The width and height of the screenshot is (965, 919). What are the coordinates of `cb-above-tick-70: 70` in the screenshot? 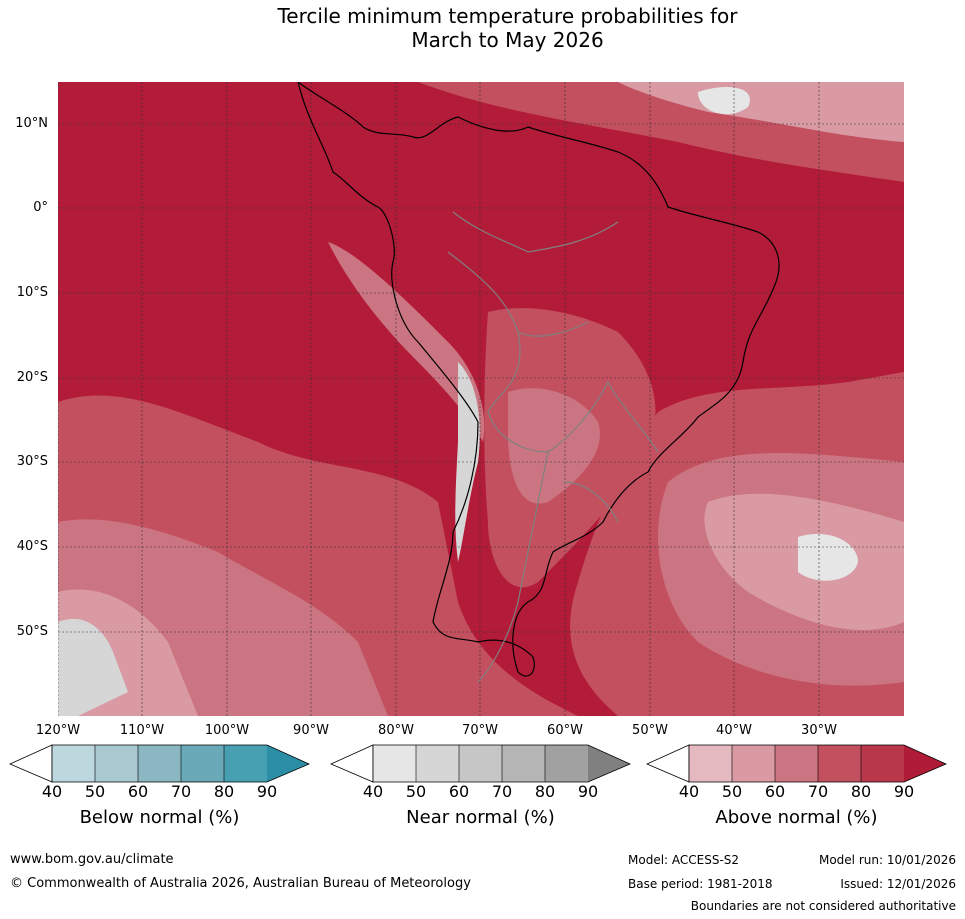 It's located at (818, 791).